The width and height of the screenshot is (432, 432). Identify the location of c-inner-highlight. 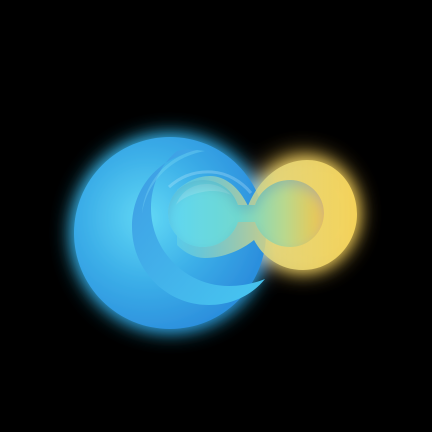
(210, 182).